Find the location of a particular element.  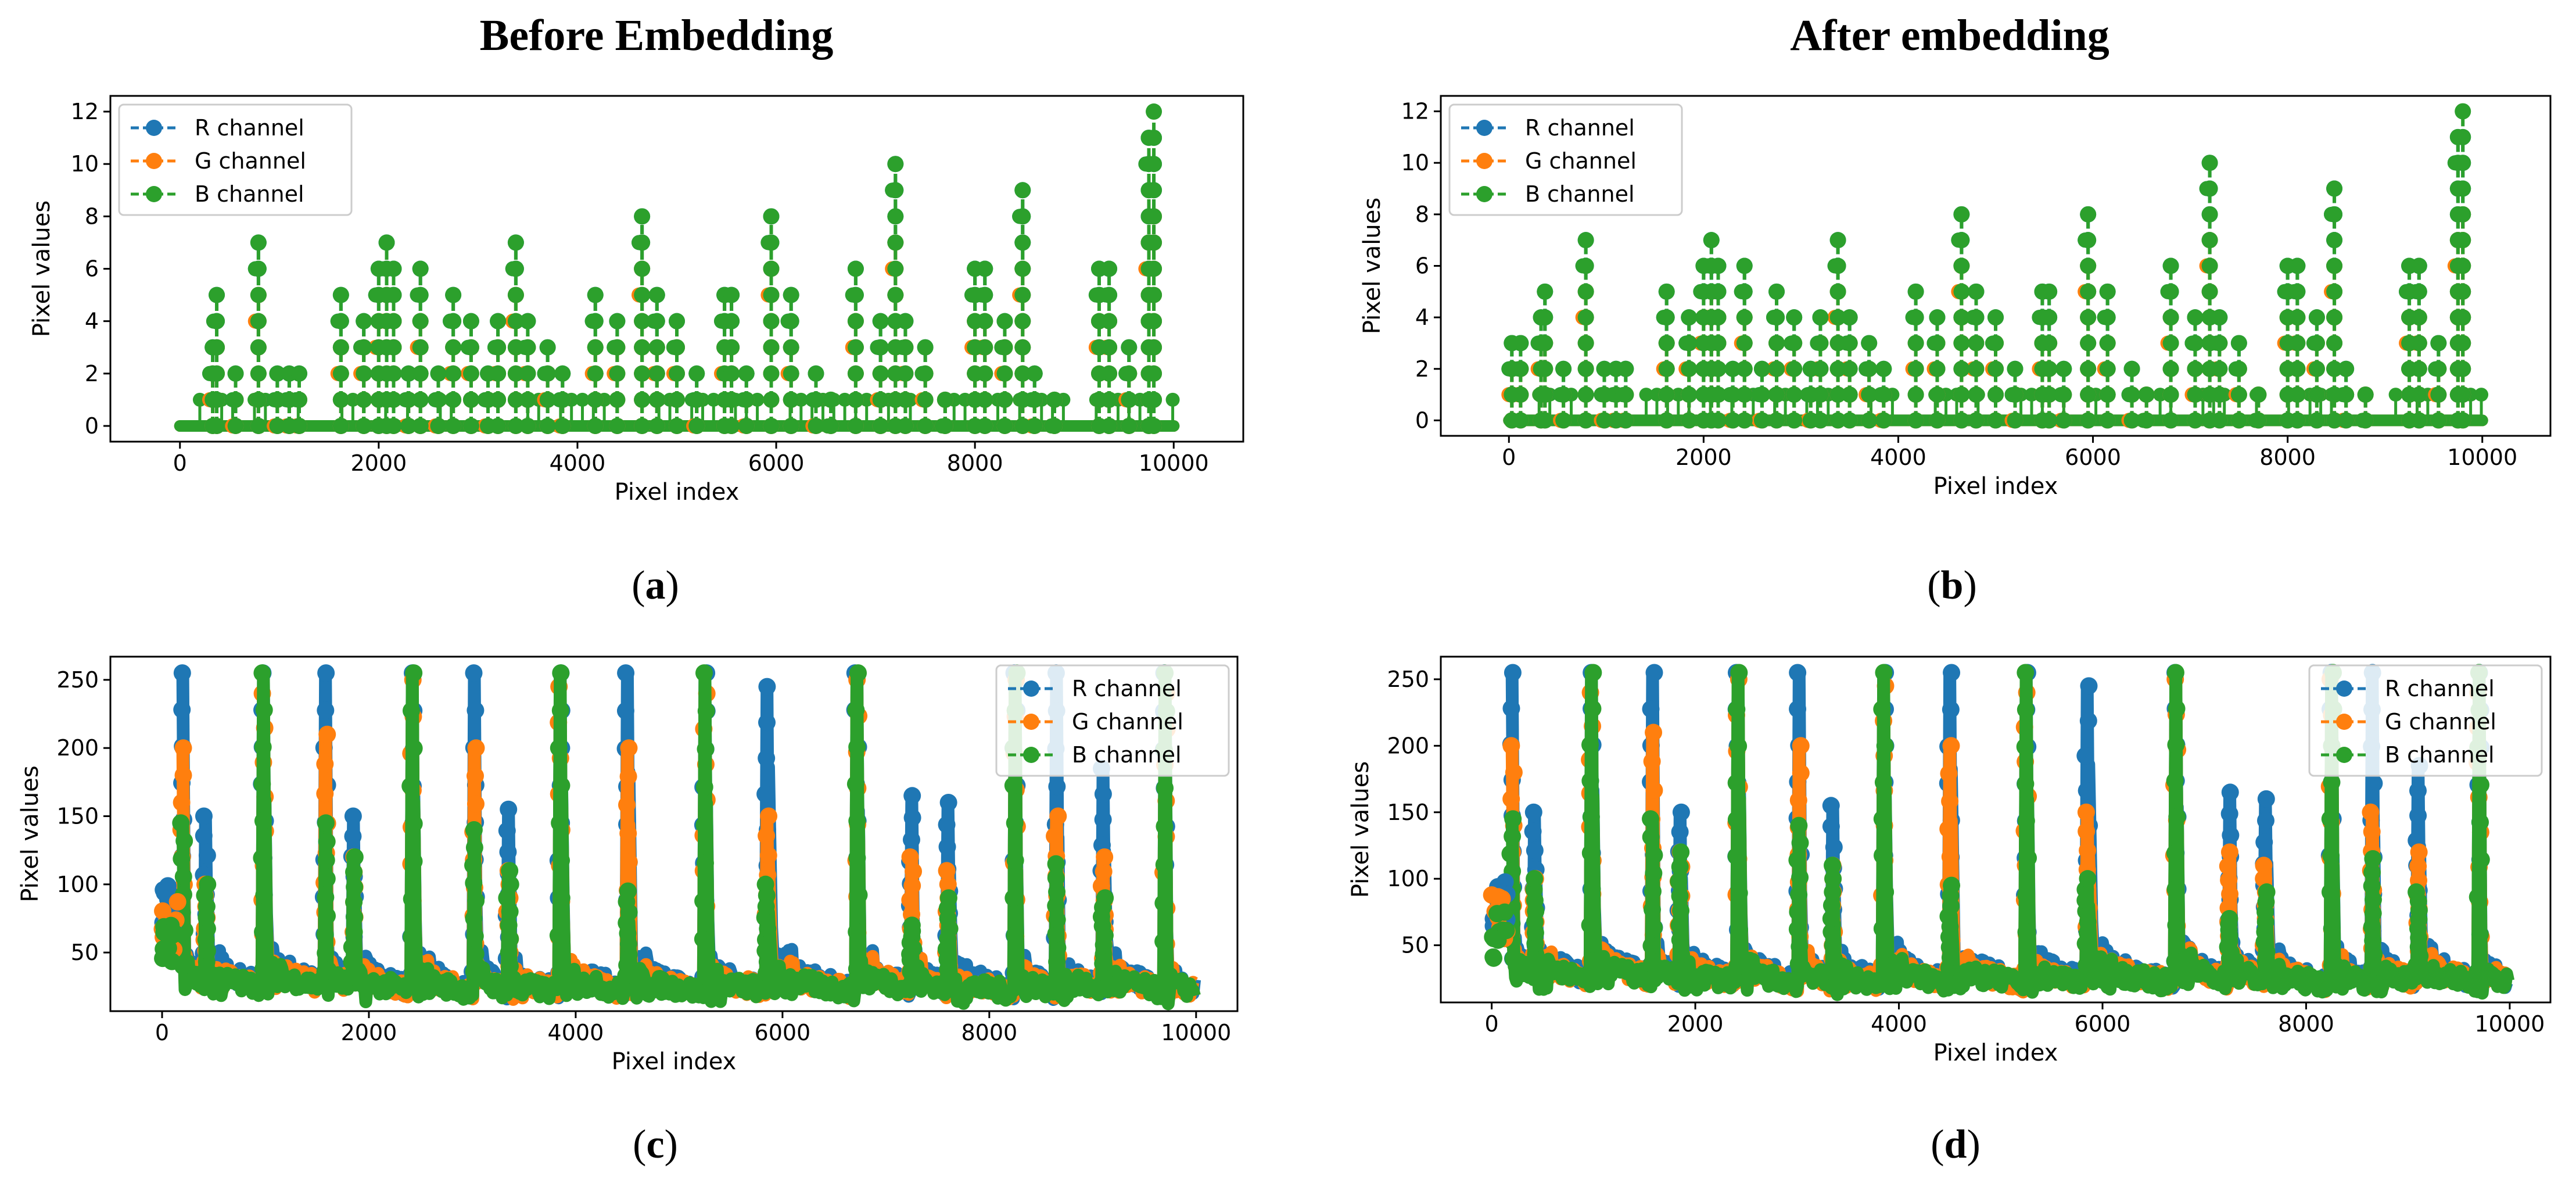

column-title-left: Before Embedding is located at coordinates (656, 35).